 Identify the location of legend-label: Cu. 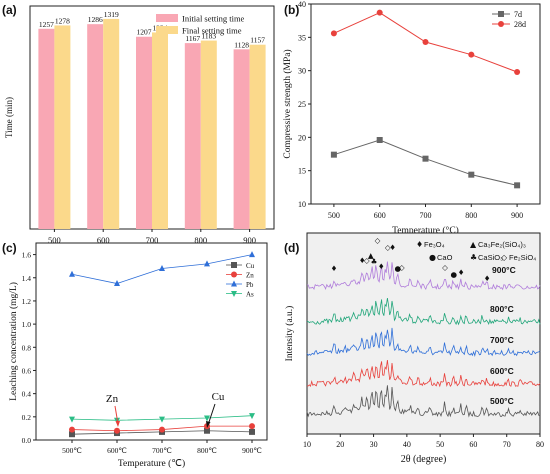
(250, 266).